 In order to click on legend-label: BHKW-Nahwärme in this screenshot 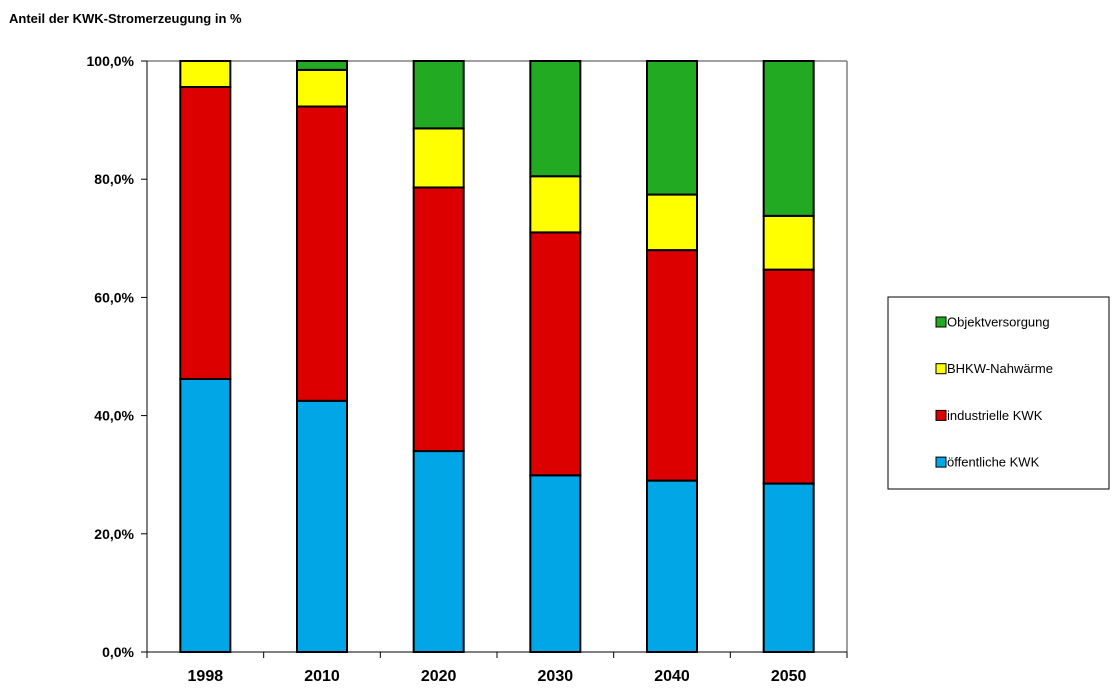, I will do `click(1000, 368)`.